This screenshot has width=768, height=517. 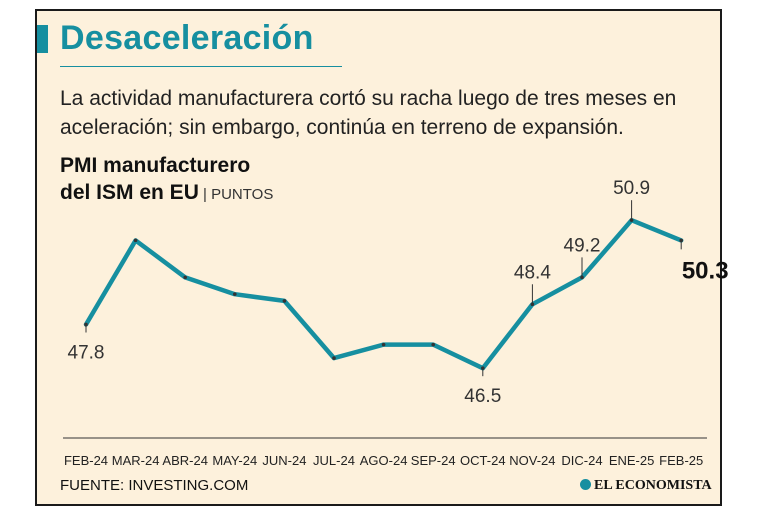 I want to click on data-label: 46.5, so click(x=482, y=396).